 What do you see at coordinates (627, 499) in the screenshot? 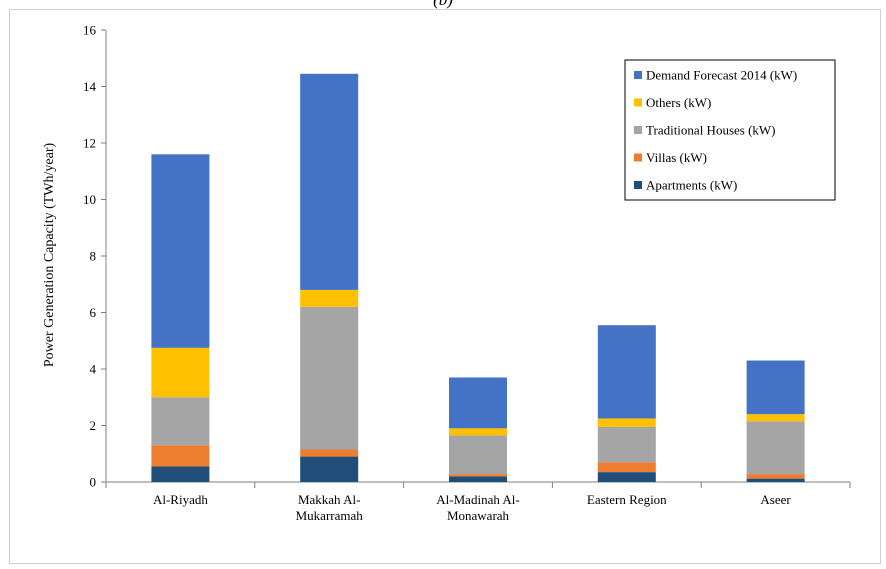
I see `x-category-label: Eastern Region` at bounding box center [627, 499].